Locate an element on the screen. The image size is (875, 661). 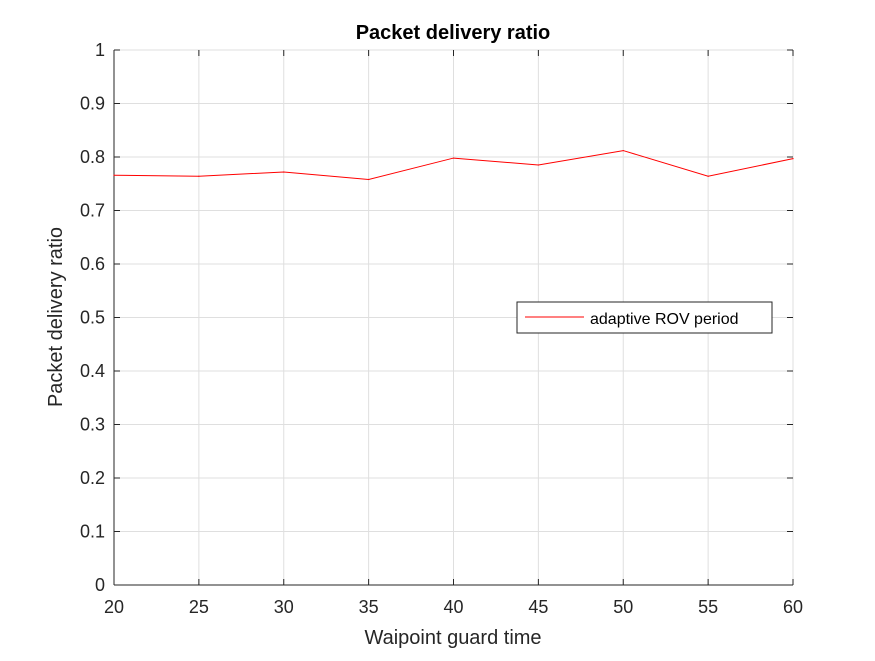
x-tick-label: 45 is located at coordinates (538, 607).